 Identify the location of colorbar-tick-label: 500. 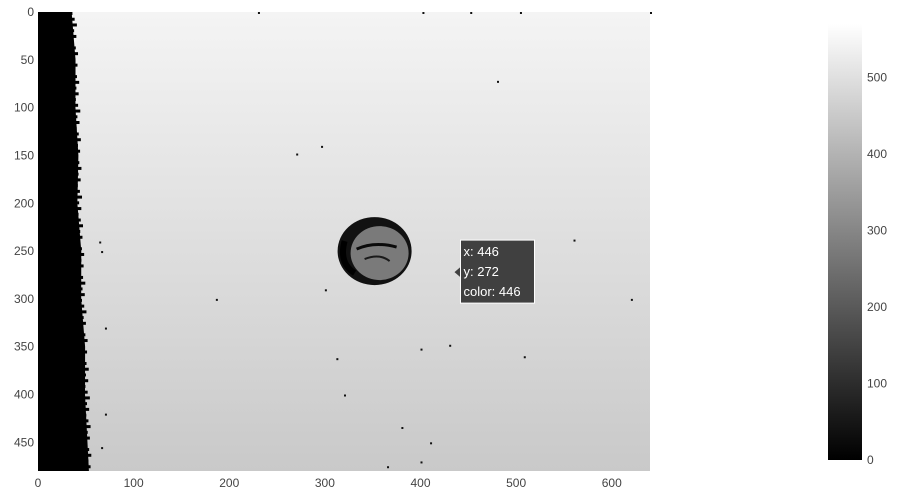
(877, 78).